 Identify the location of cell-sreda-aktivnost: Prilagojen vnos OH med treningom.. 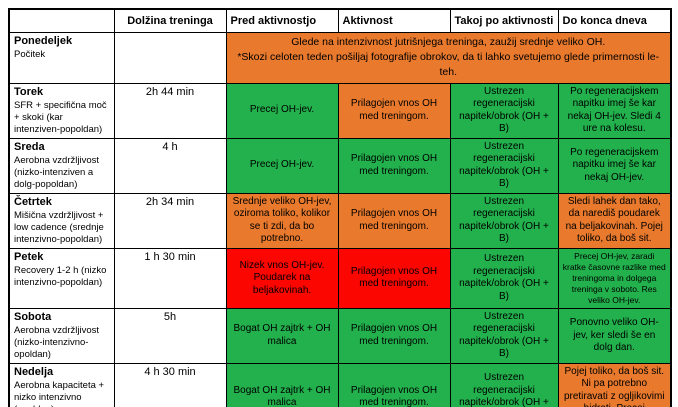
(394, 165).